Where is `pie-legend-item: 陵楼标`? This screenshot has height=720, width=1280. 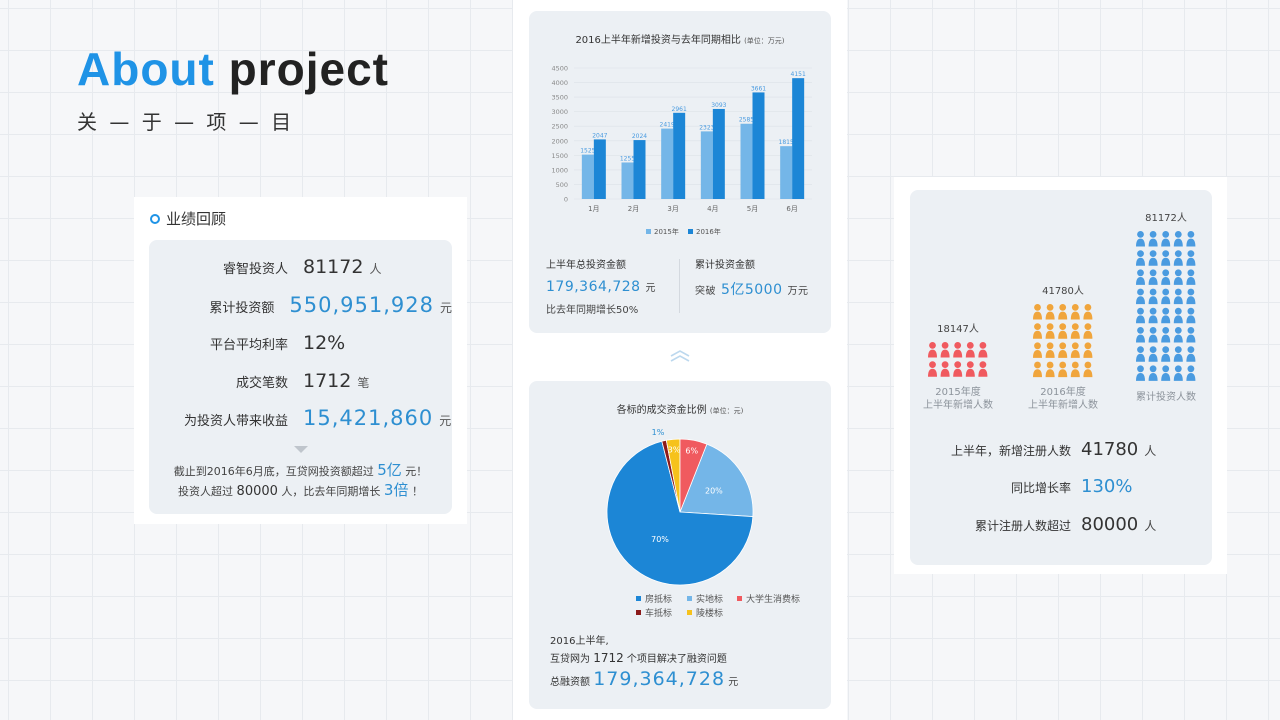 pie-legend-item: 陵楼标 is located at coordinates (705, 612).